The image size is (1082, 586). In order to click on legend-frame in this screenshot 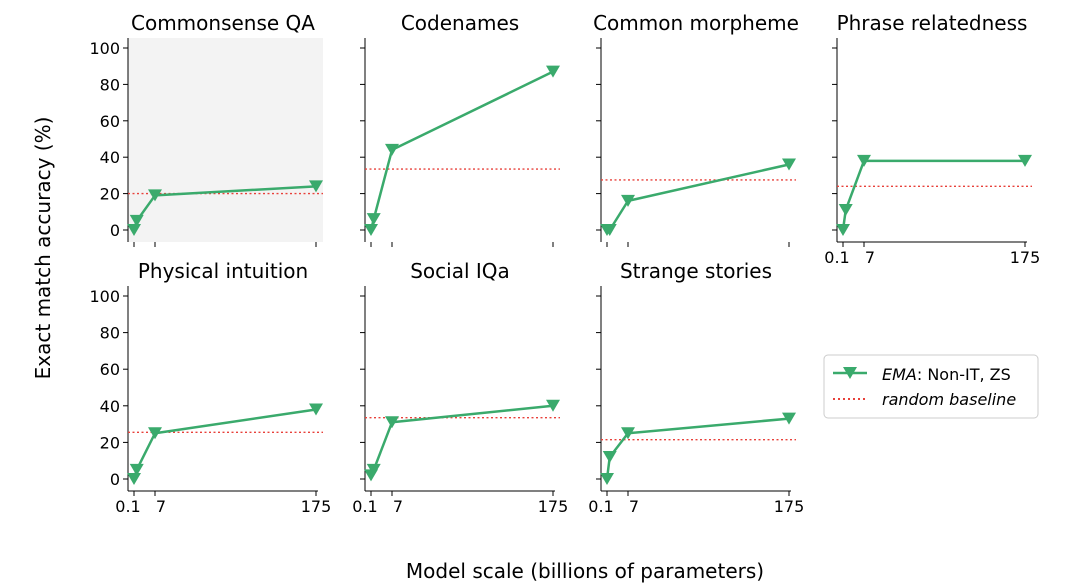, I will do `click(931, 386)`.